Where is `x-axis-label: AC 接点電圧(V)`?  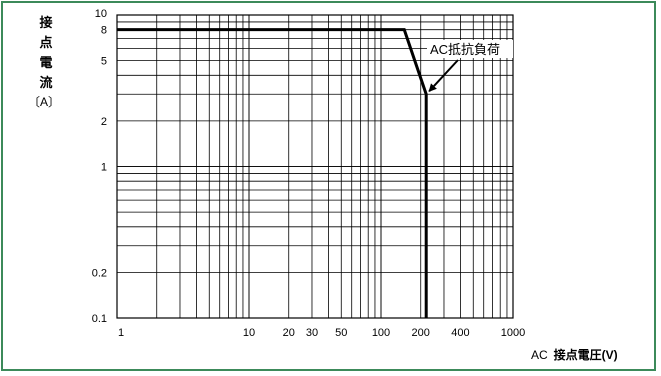 x-axis-label: AC 接点電圧(V) is located at coordinates (574, 354).